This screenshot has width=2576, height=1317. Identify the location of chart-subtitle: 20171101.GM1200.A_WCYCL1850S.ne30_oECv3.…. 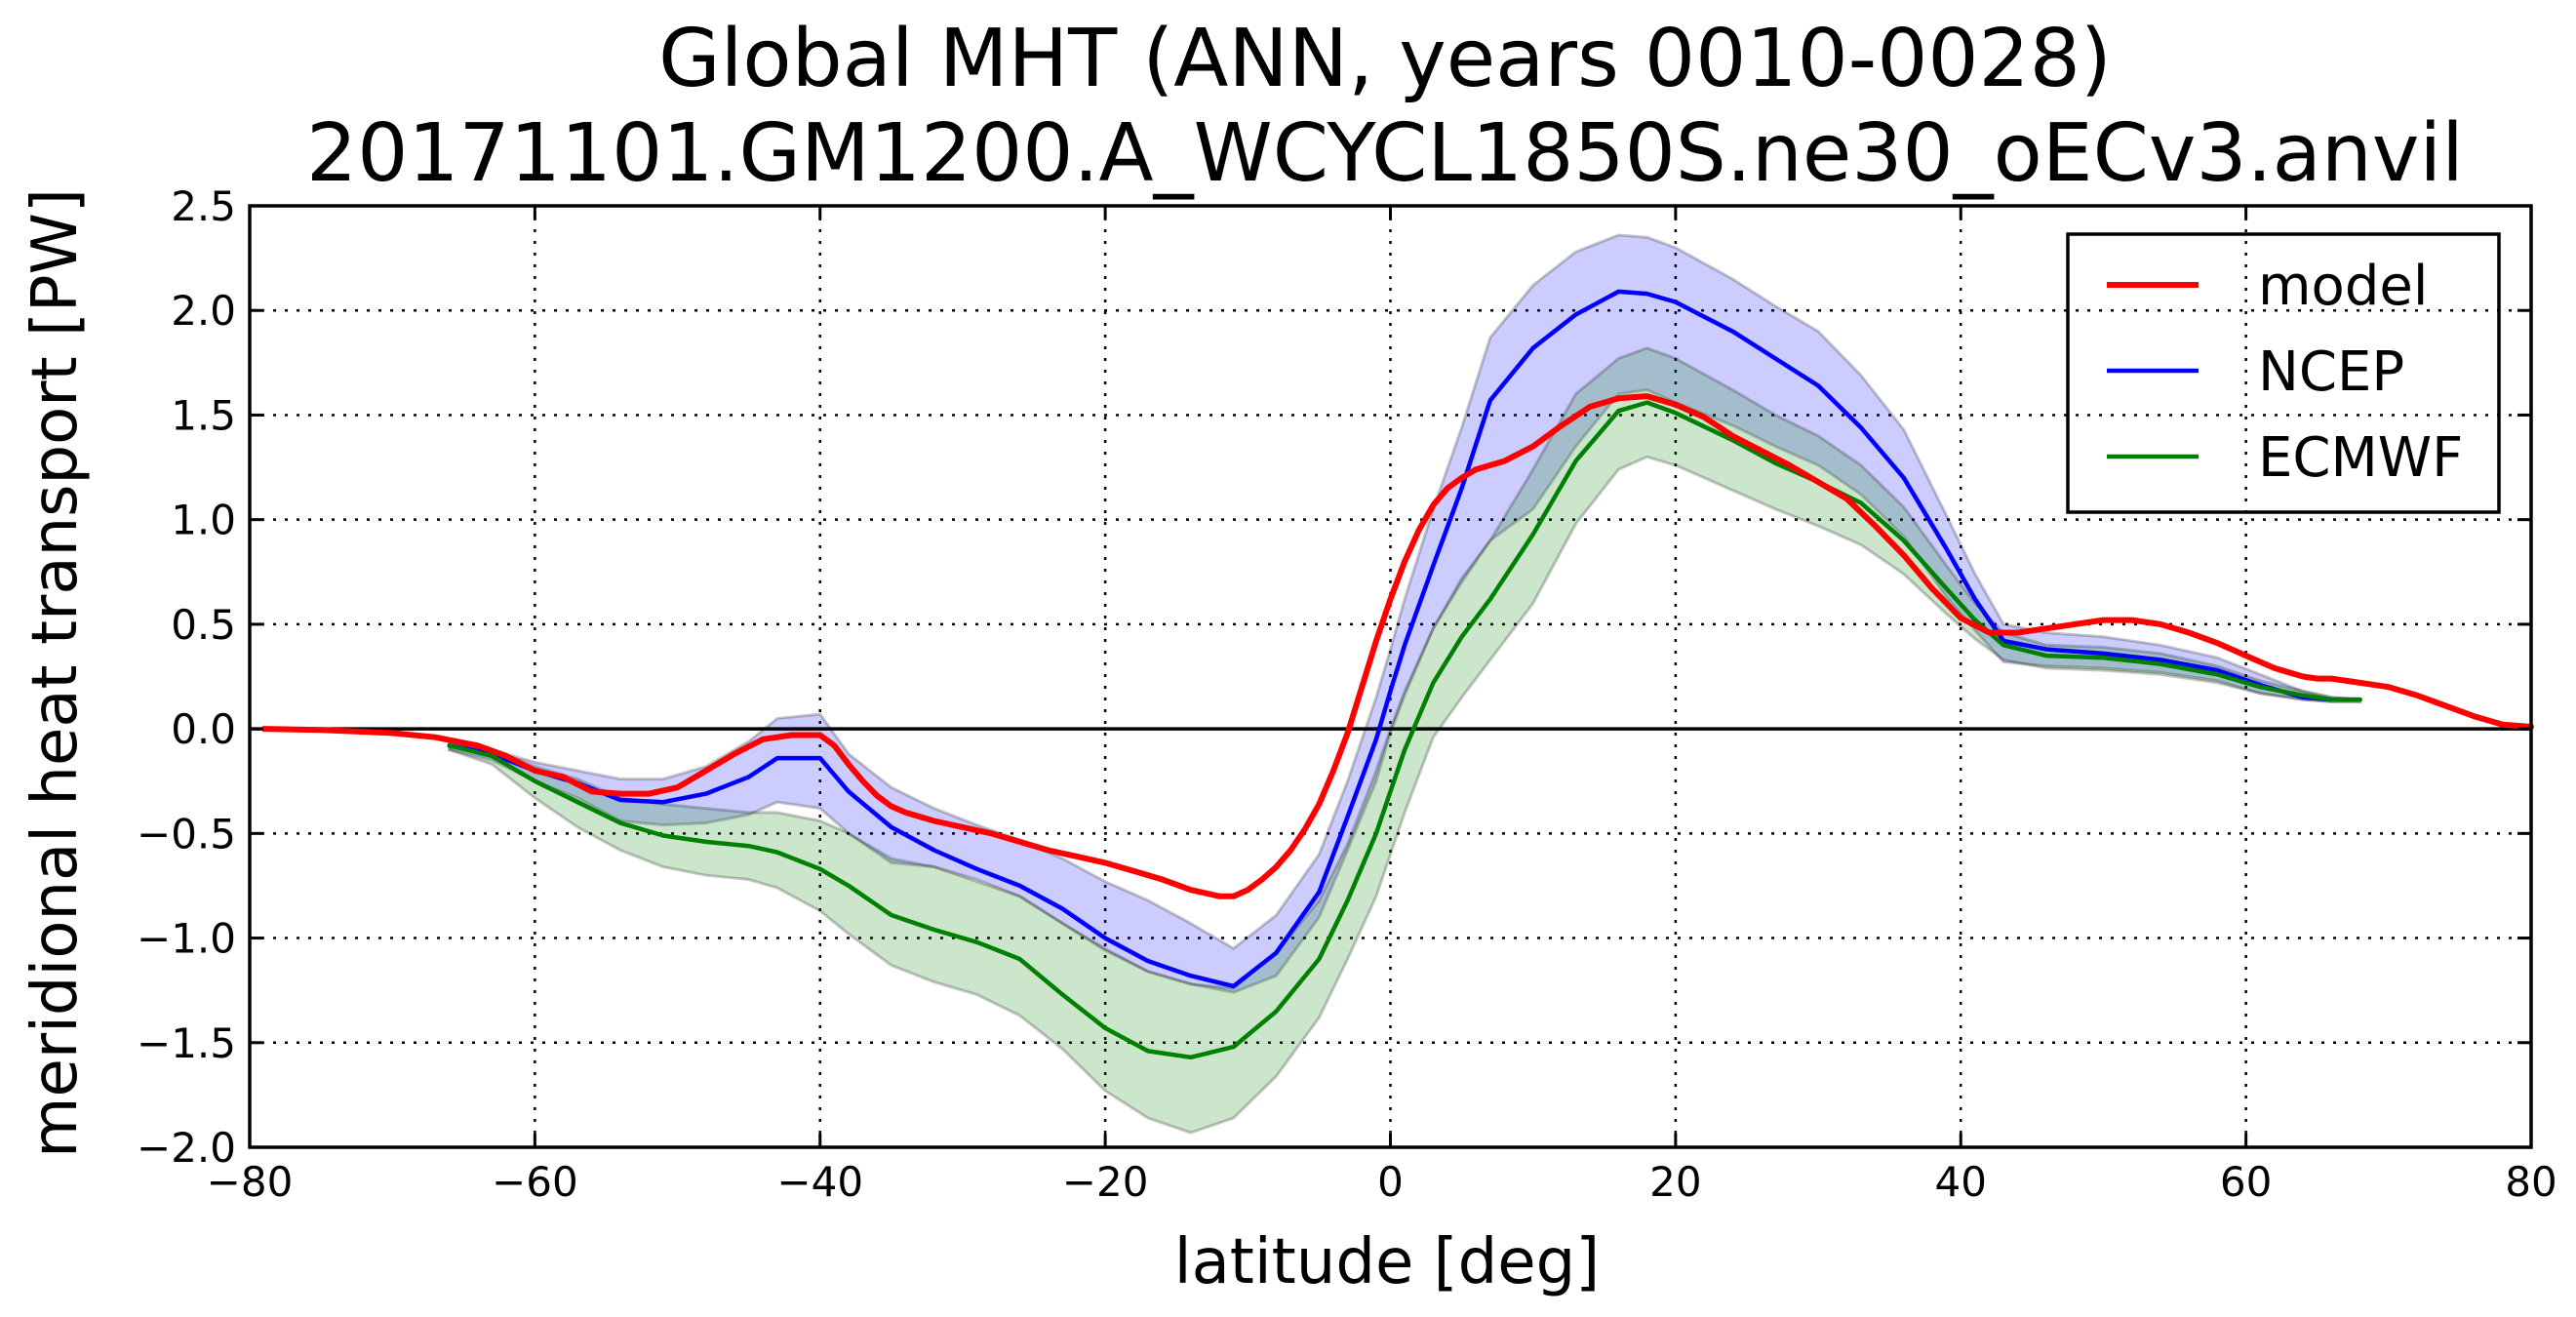
(1385, 153).